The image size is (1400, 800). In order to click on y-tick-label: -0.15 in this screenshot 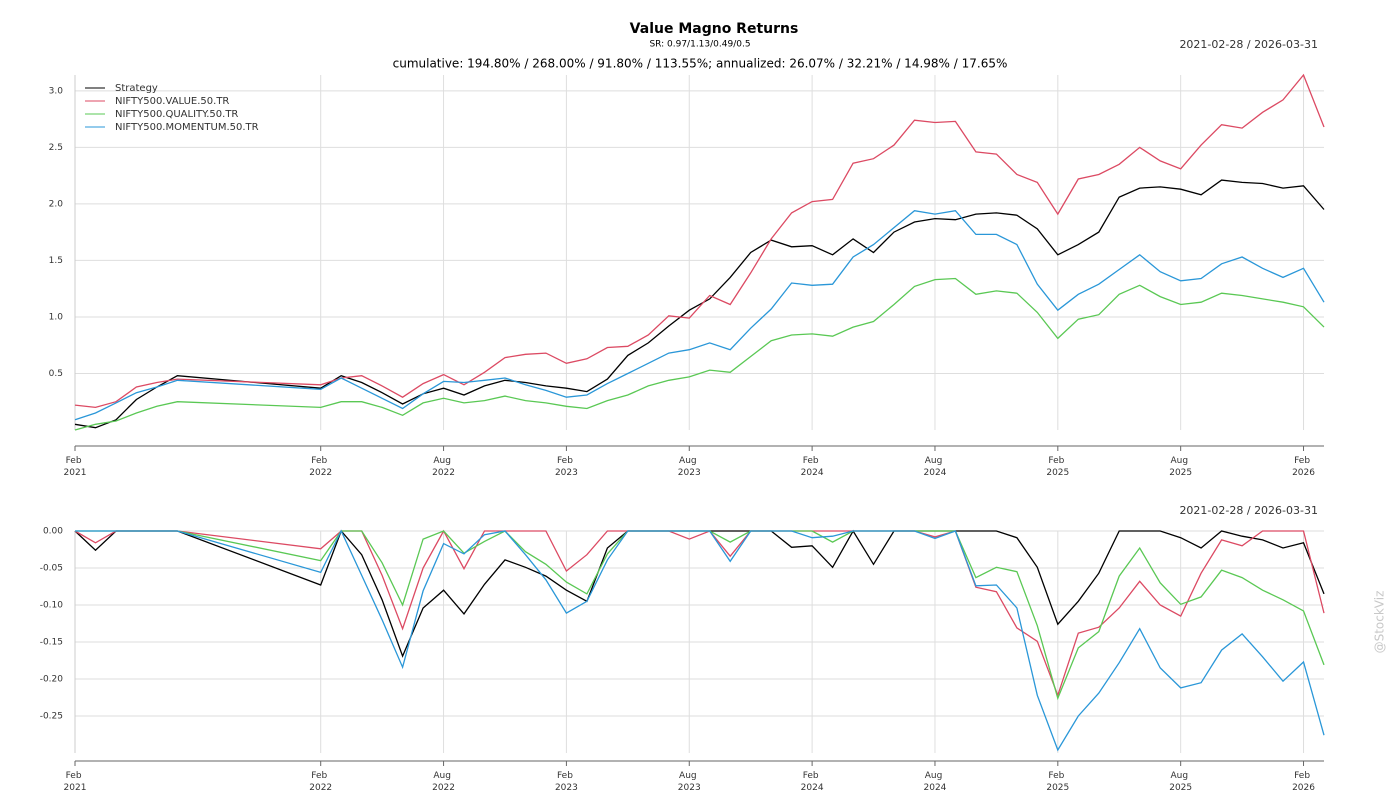, I will do `click(51, 643)`.